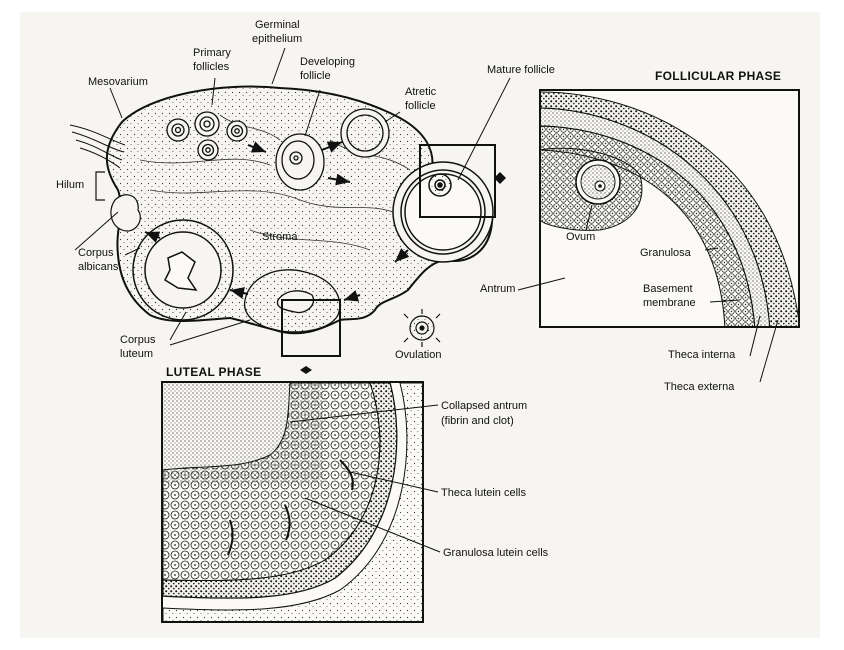 This screenshot has width=844, height=650. What do you see at coordinates (212, 53) in the screenshot?
I see `label-primary-1: Primary` at bounding box center [212, 53].